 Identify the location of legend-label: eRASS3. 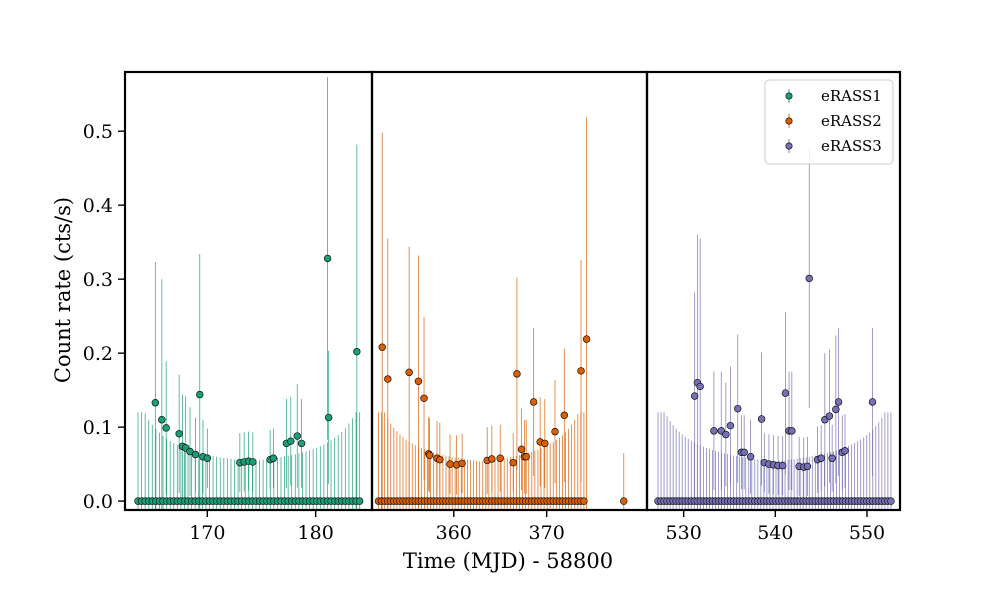
(851, 146).